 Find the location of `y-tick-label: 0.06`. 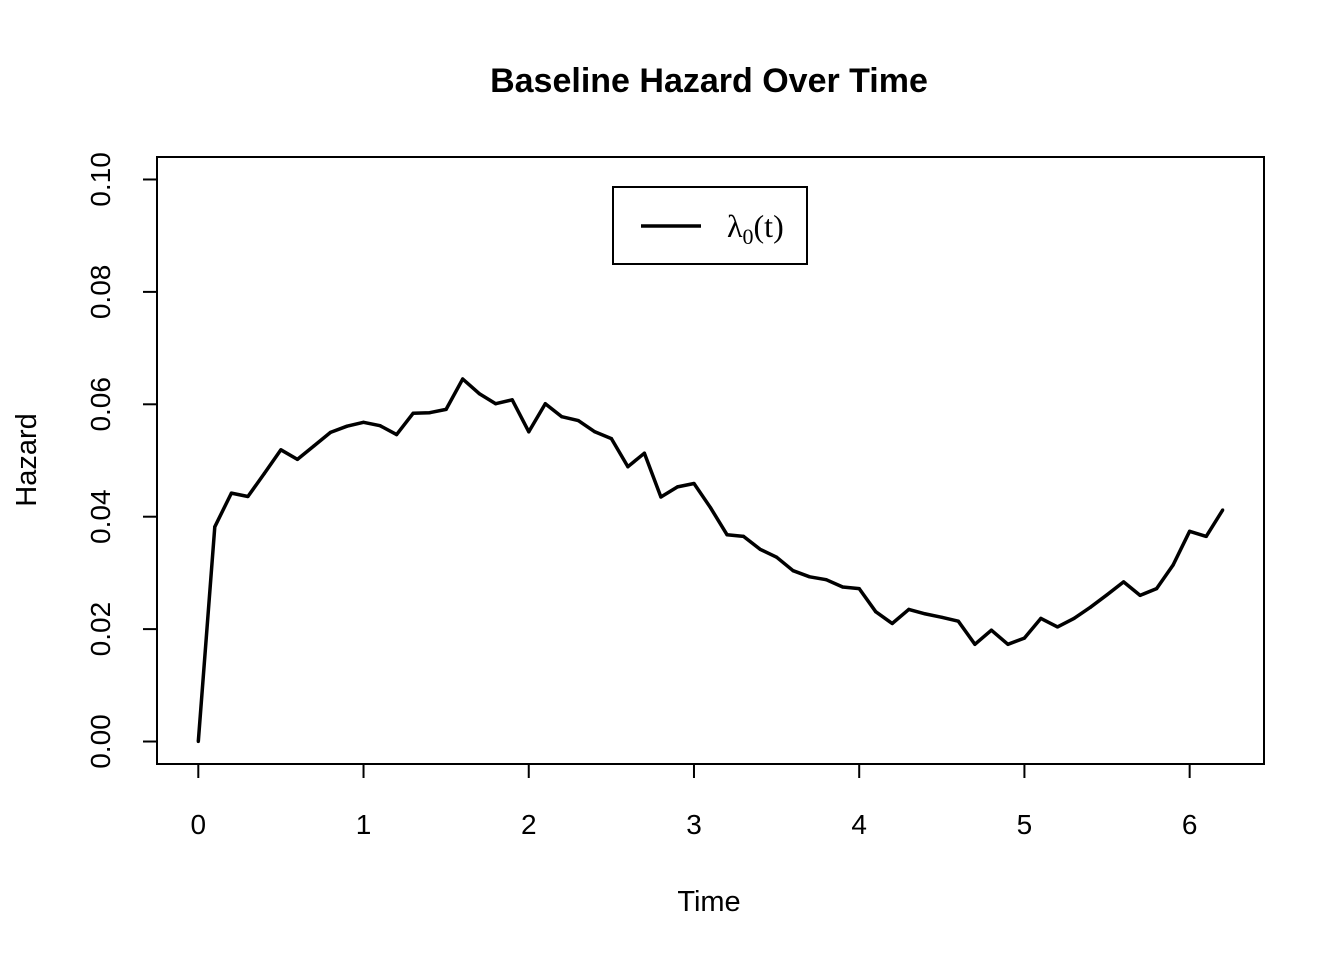

y-tick-label: 0.06 is located at coordinates (100, 404).